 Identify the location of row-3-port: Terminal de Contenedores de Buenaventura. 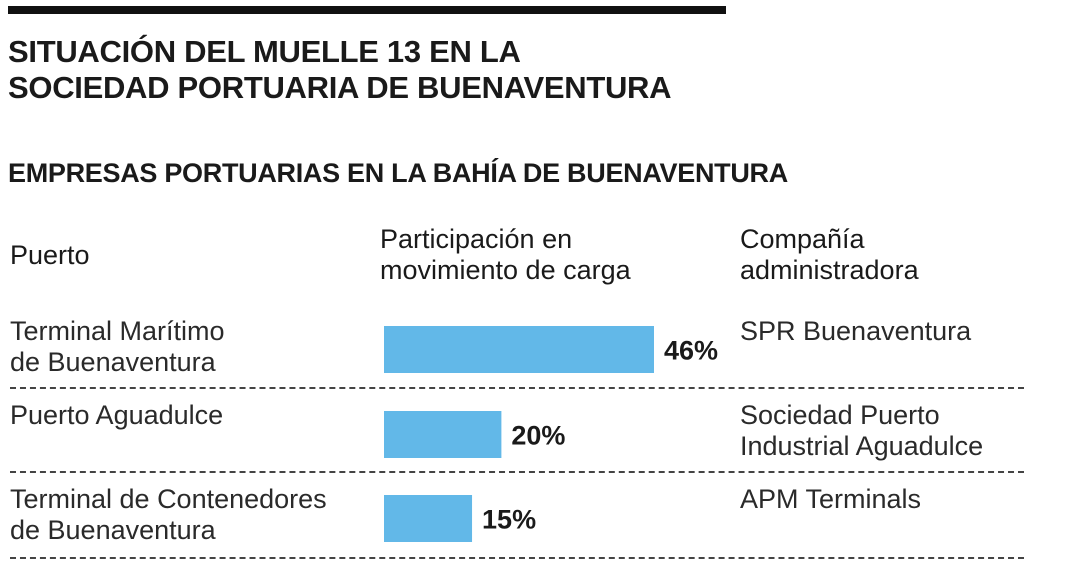
(168, 515).